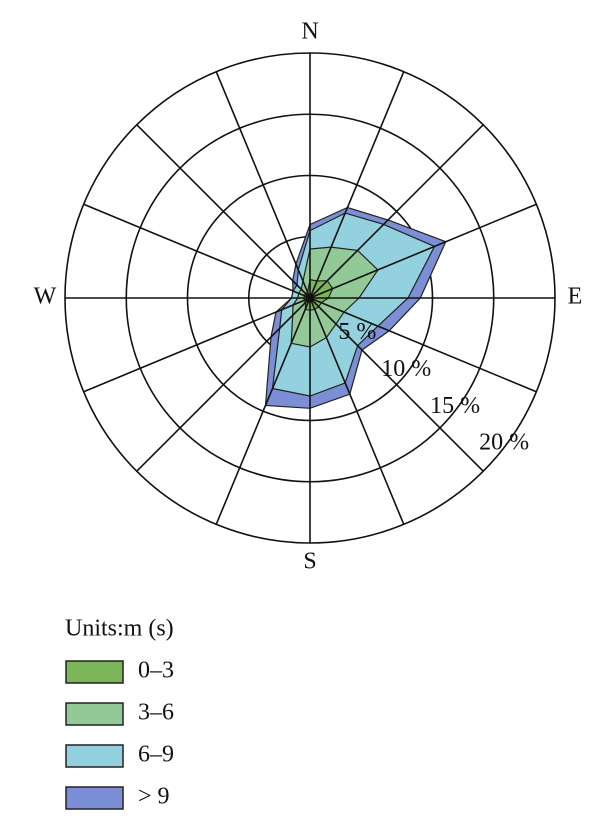  Describe the element at coordinates (156, 671) in the screenshot. I see `legend-label: 0–3` at that location.